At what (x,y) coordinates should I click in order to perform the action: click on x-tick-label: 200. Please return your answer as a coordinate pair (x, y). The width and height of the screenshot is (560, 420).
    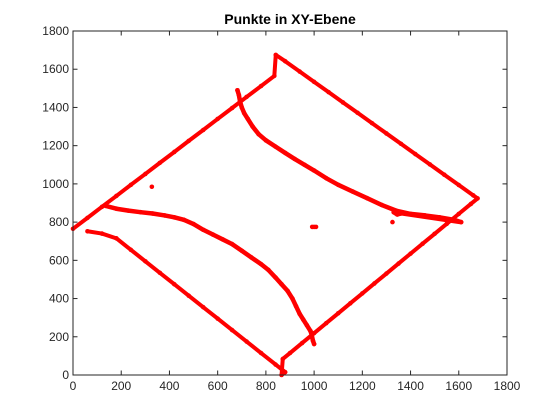
    Looking at the image, I should click on (121, 386).